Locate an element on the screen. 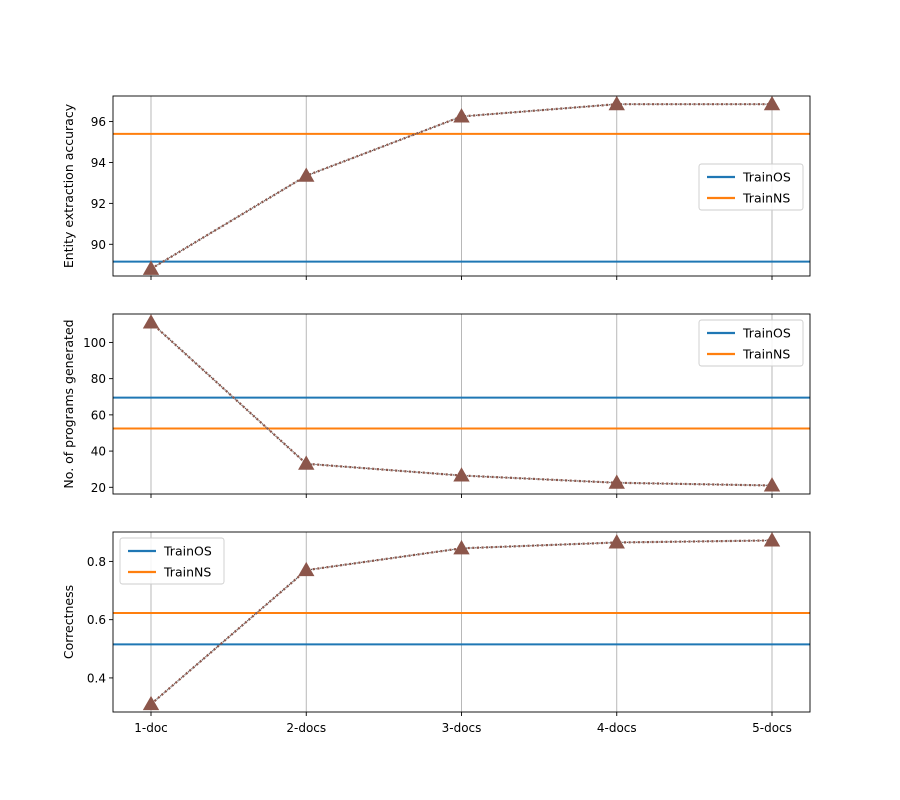  y-tick-label: 100 is located at coordinates (94, 343).